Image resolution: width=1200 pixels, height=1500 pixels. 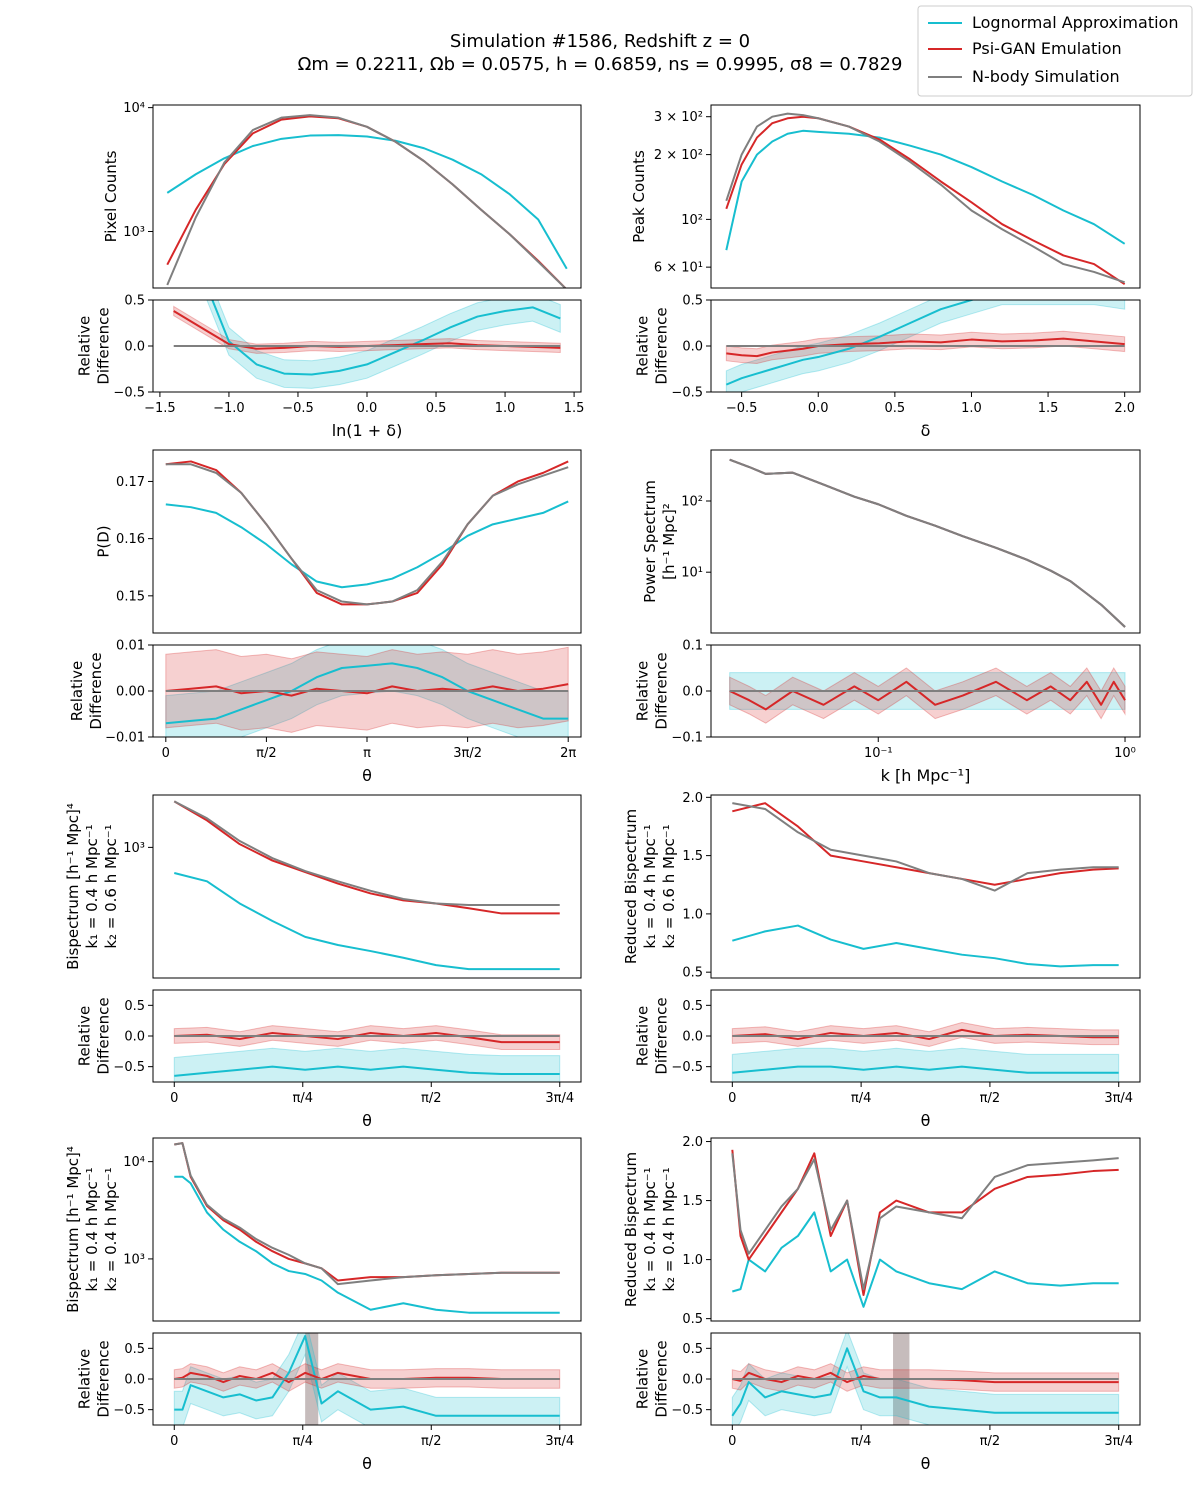 What do you see at coordinates (990, 1441) in the screenshot?
I see `reduced-bispectrum-04-rel-xtick-label: π/2` at bounding box center [990, 1441].